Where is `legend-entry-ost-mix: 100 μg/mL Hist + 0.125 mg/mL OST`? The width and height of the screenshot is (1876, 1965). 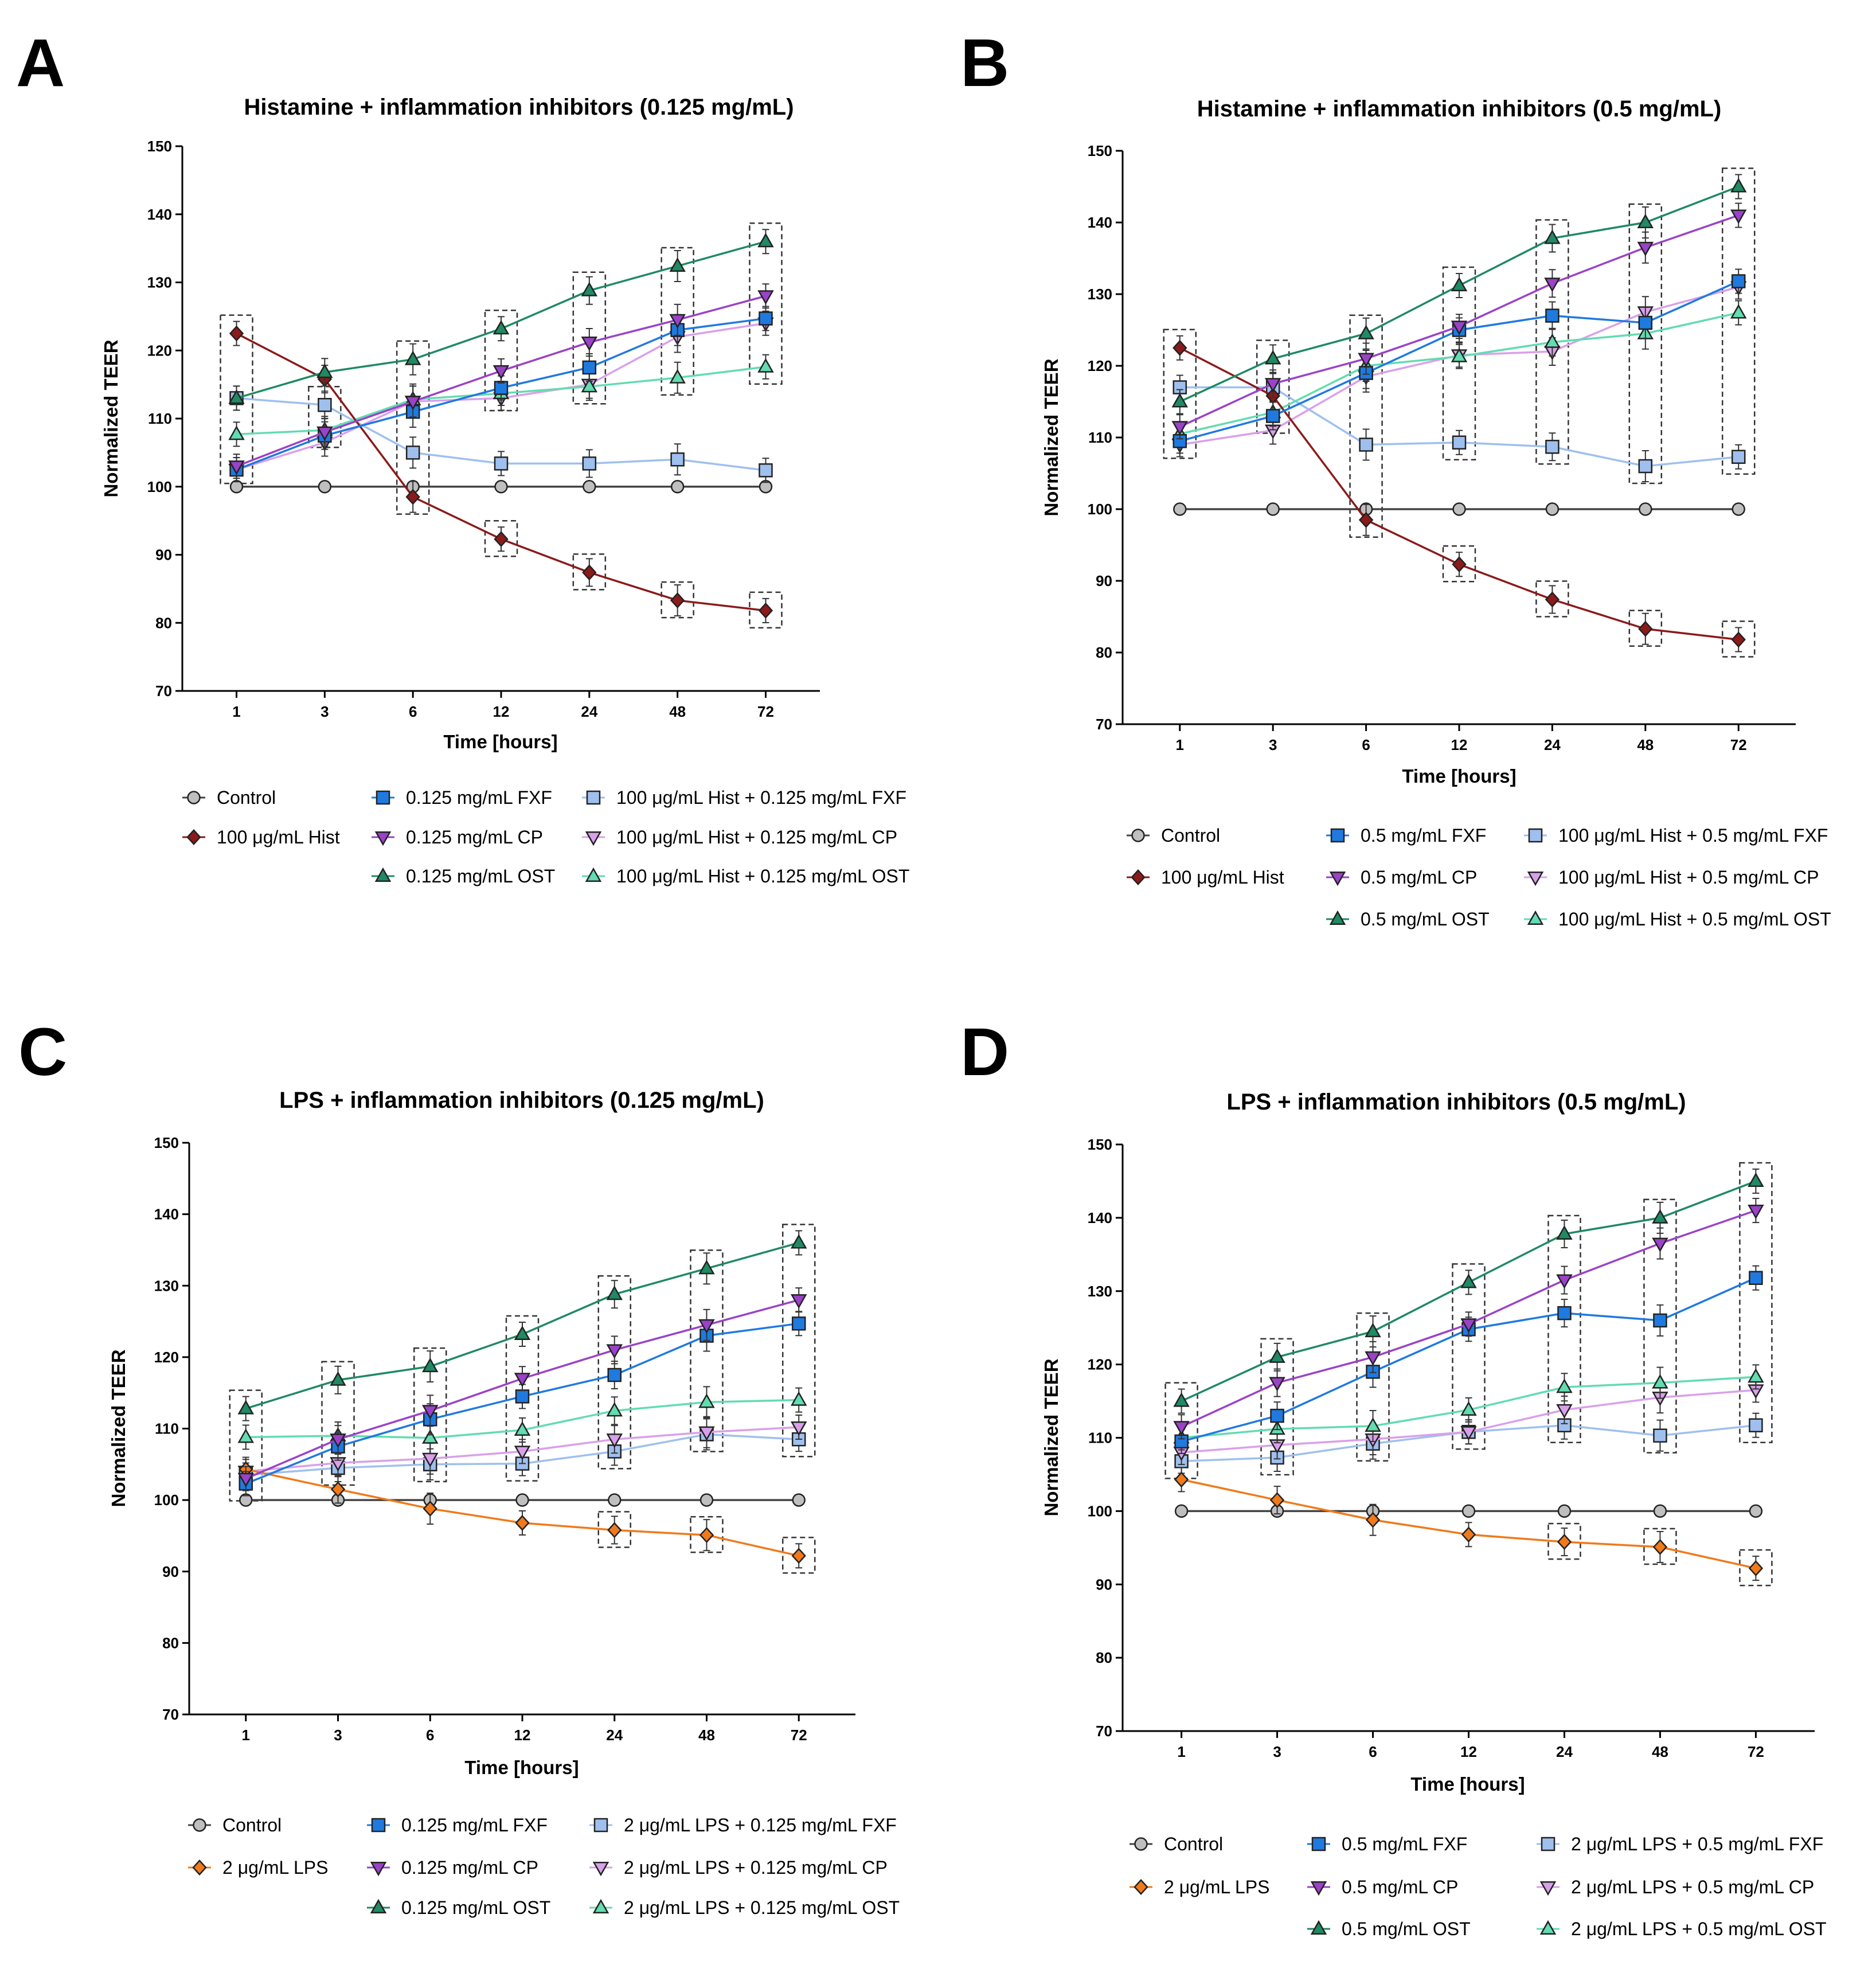
legend-entry-ost-mix: 100 μg/mL Hist + 0.125 mg/mL OST is located at coordinates (745, 876).